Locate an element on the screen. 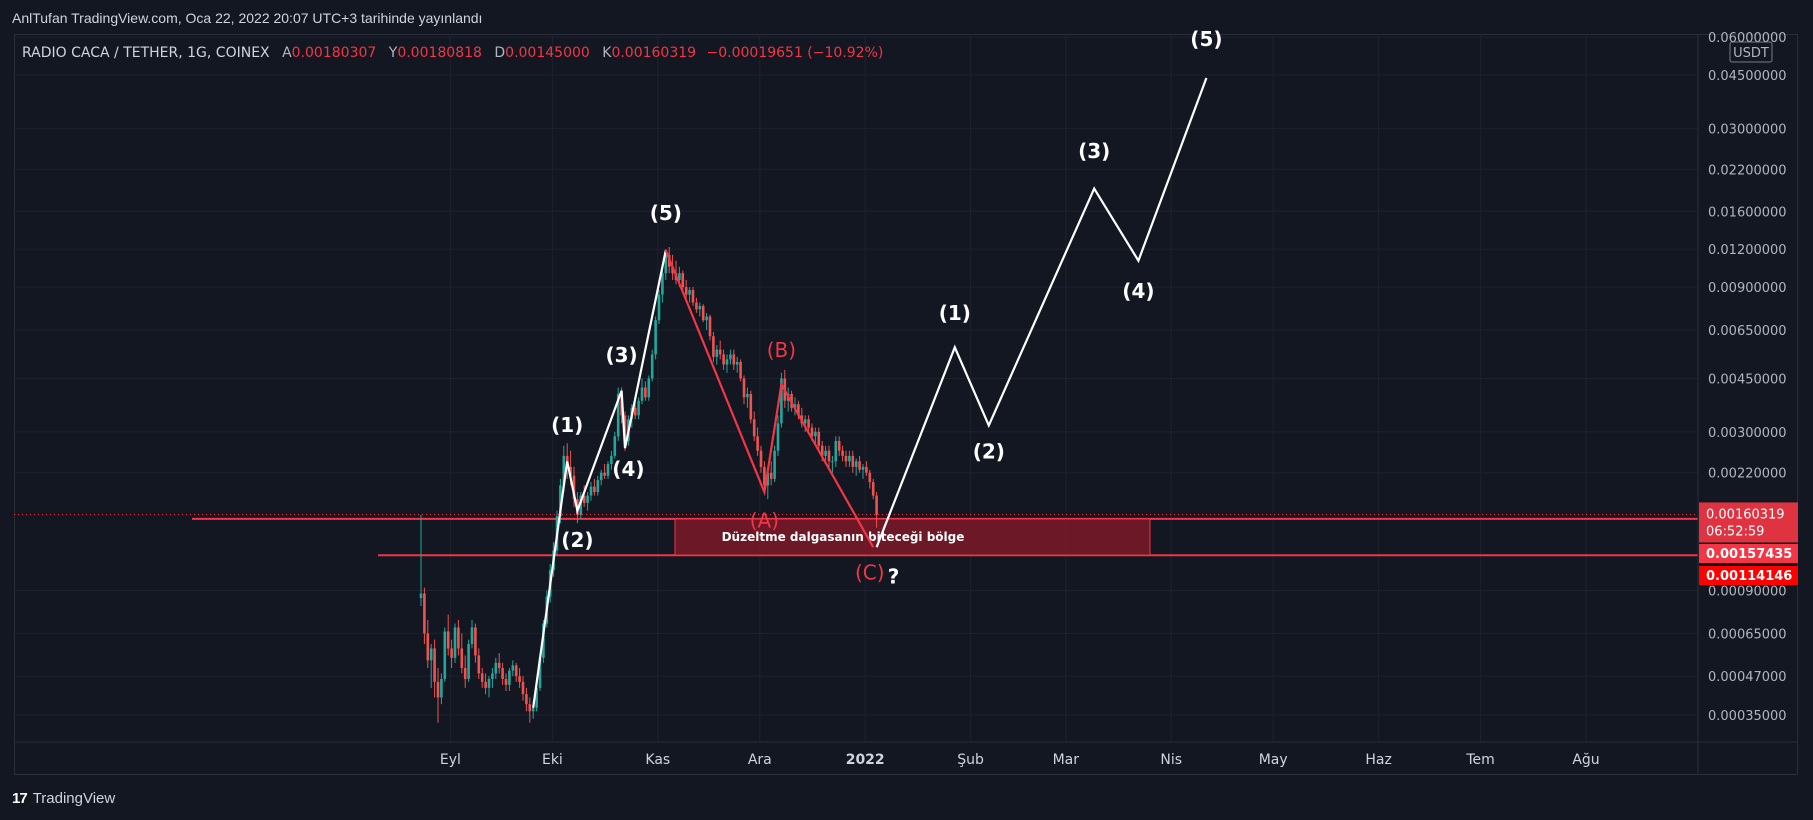 The image size is (1813, 820). y-tick-label: 0.00065000 is located at coordinates (1747, 634).